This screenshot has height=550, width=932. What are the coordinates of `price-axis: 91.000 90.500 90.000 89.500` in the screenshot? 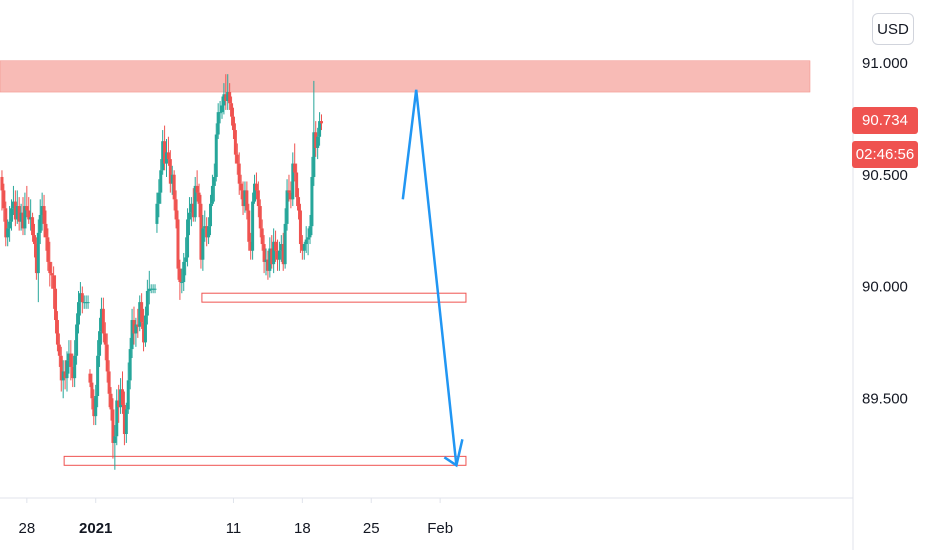 It's located at (885, 231).